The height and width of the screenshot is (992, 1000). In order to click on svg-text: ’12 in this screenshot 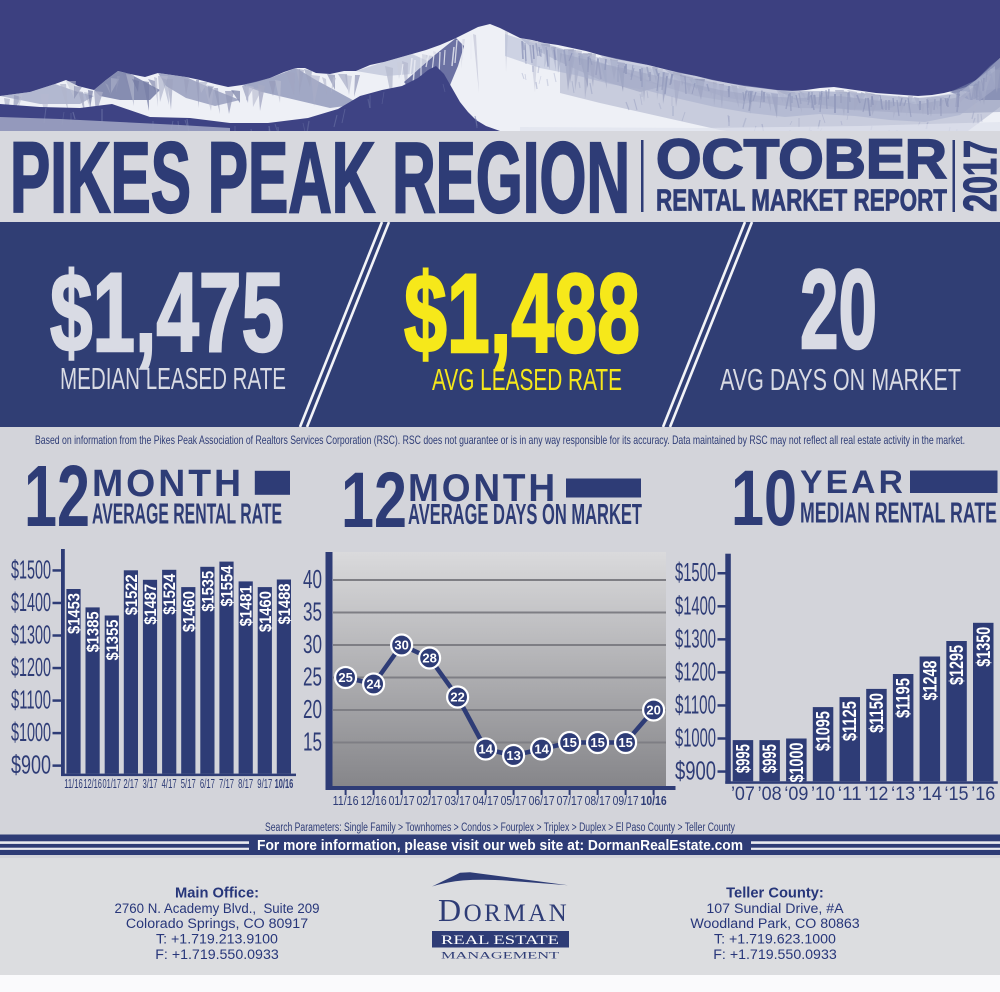, I will do `click(876, 794)`.